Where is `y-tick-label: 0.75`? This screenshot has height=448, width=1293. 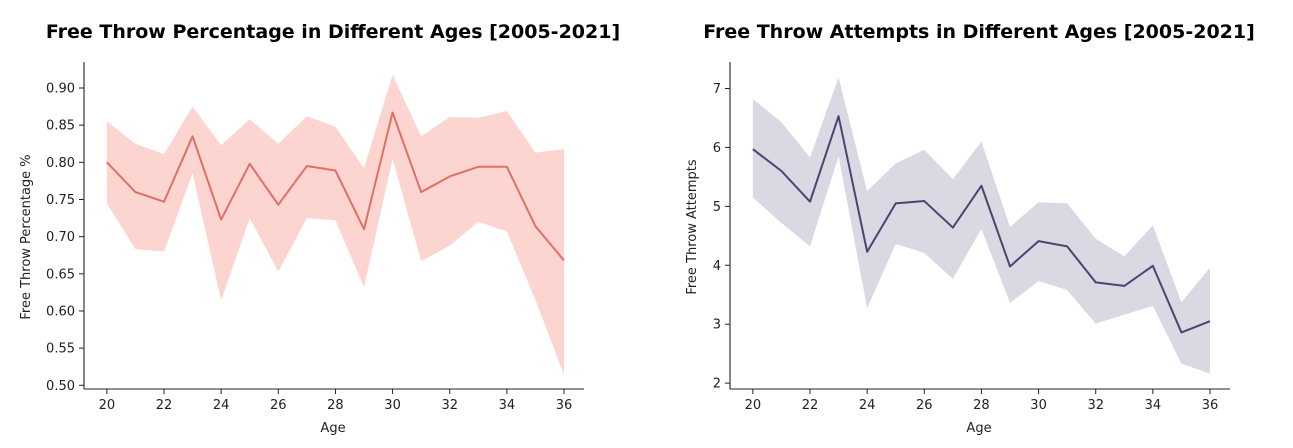 y-tick-label: 0.75 is located at coordinates (60, 200).